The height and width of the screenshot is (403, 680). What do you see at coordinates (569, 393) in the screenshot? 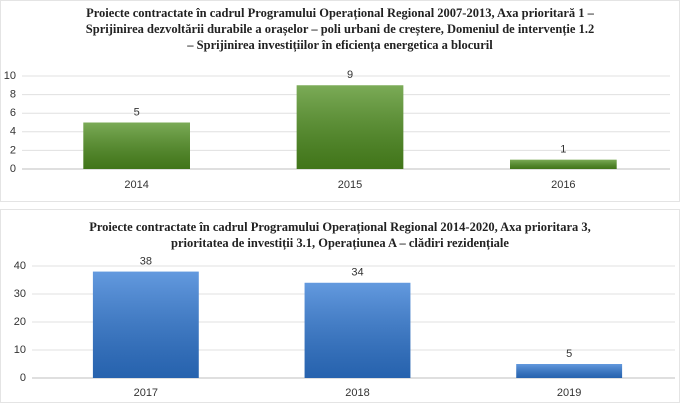
I see `x-tick-label: 2019` at bounding box center [569, 393].